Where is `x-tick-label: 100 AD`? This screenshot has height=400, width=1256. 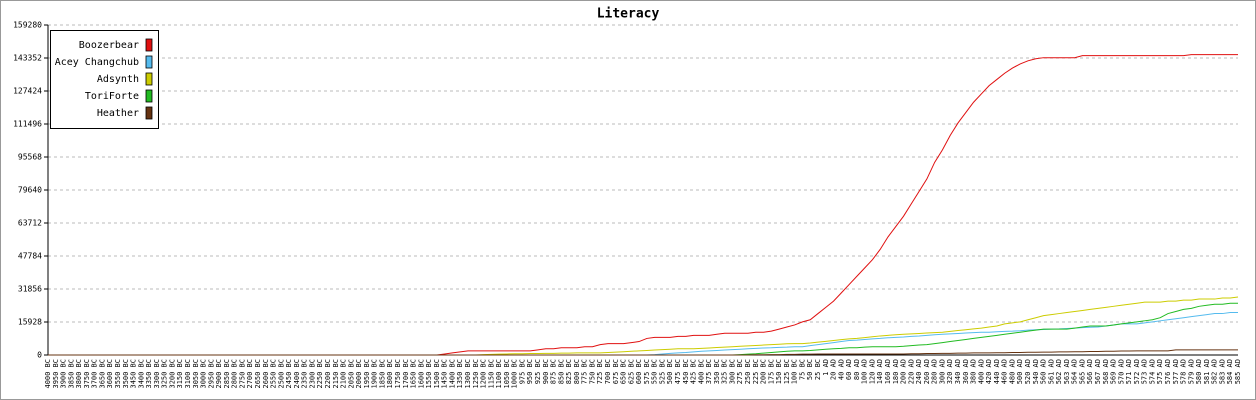 x-tick-label: 100 AD is located at coordinates (865, 371).